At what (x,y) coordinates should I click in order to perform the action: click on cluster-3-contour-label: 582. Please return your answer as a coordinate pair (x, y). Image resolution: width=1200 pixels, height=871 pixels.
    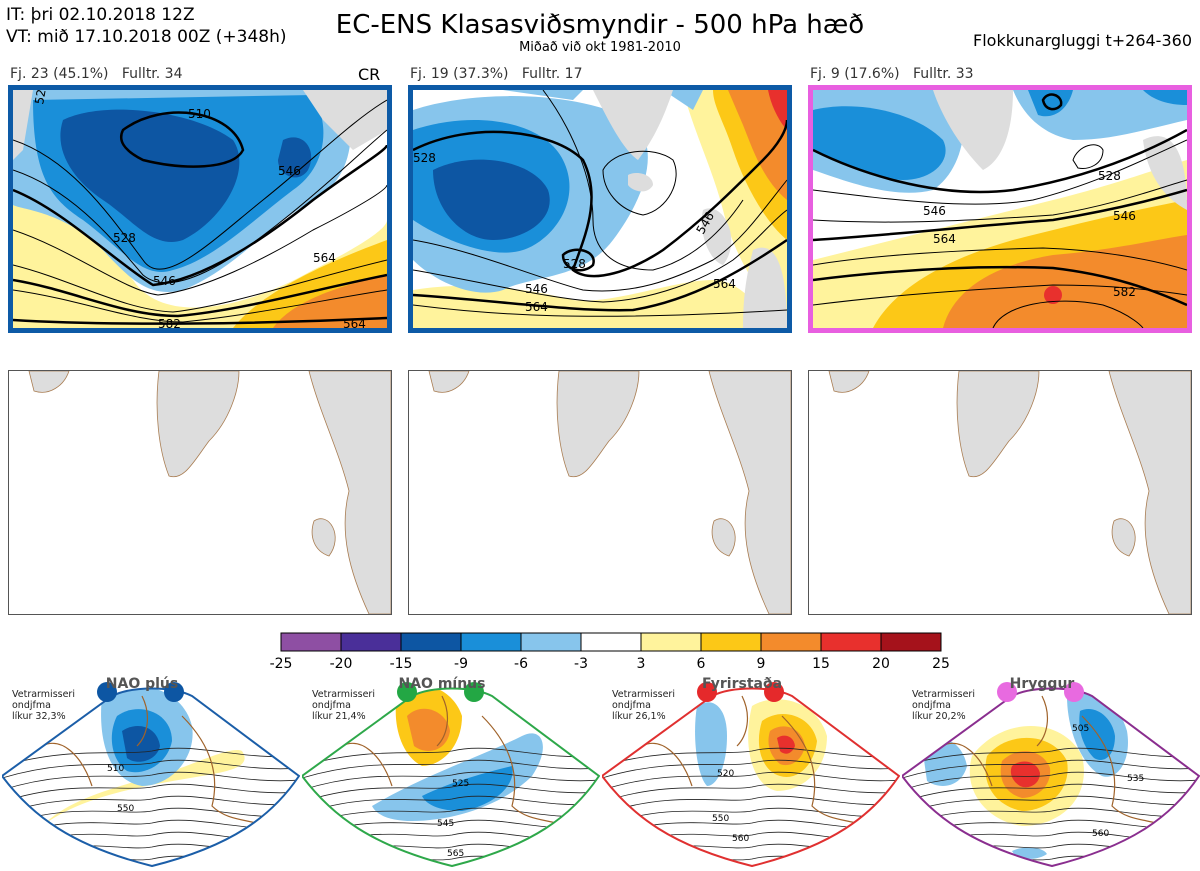
    Looking at the image, I should click on (1124, 292).